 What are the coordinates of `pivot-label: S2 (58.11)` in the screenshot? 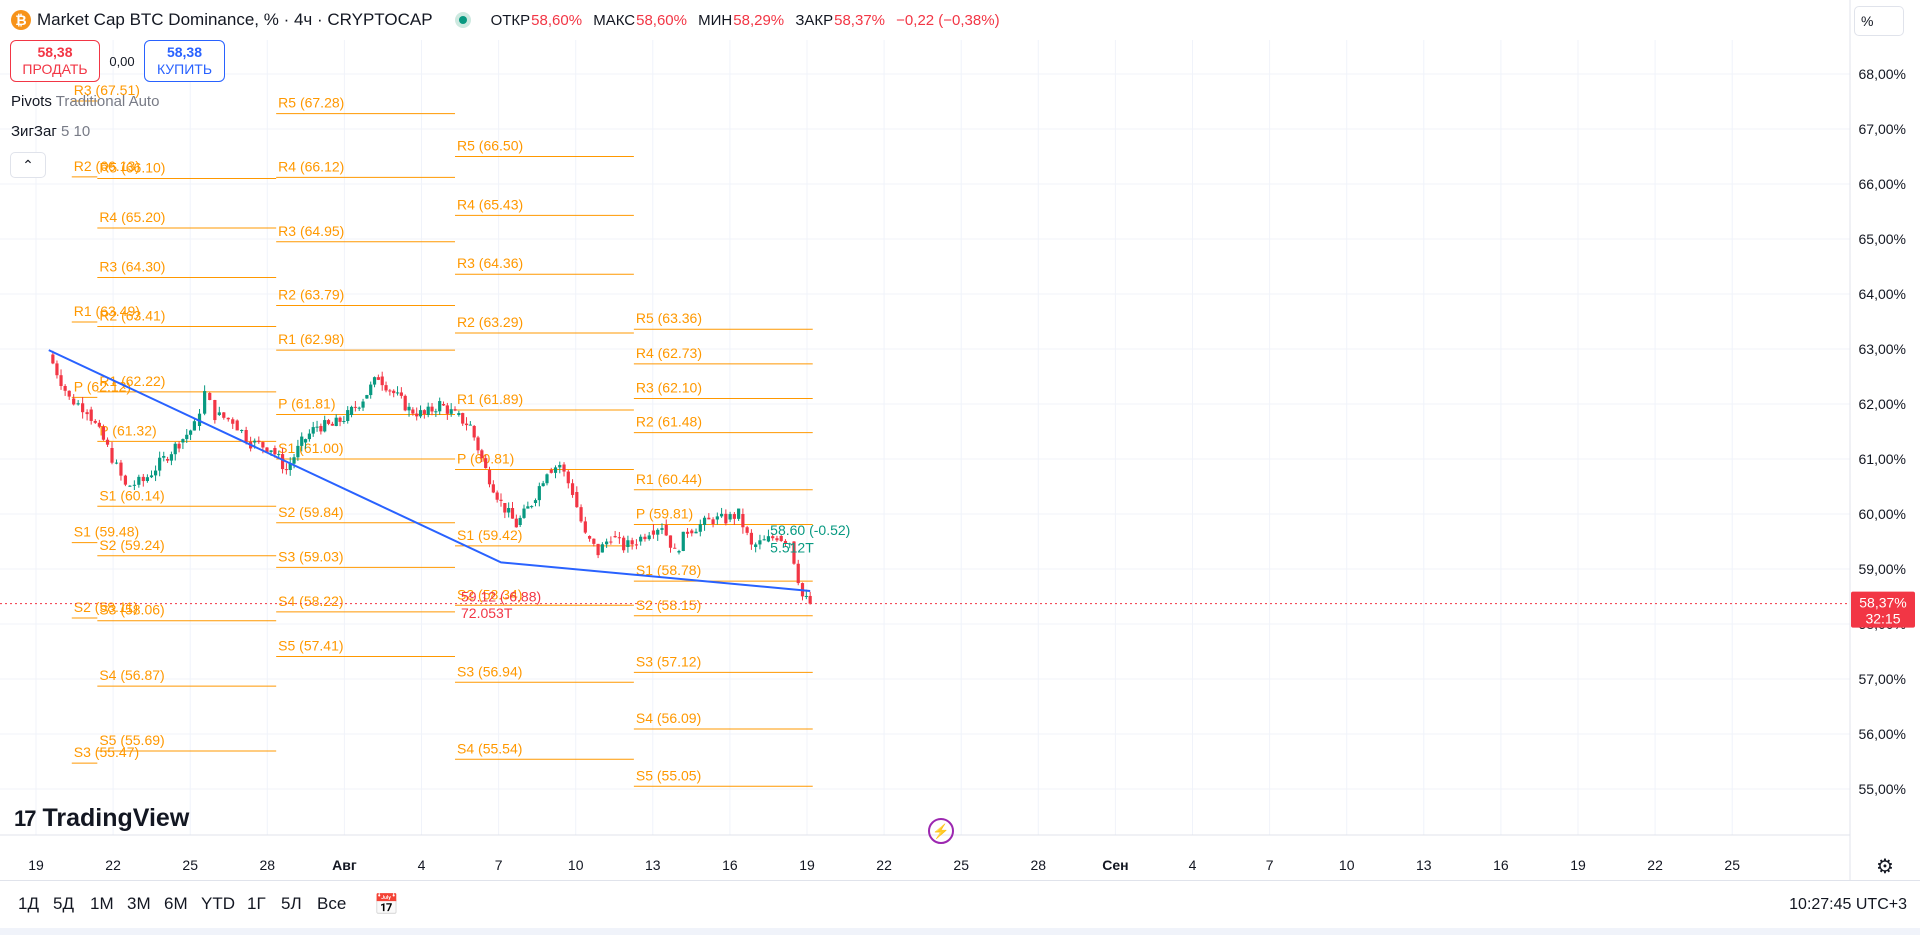 It's located at (106, 607).